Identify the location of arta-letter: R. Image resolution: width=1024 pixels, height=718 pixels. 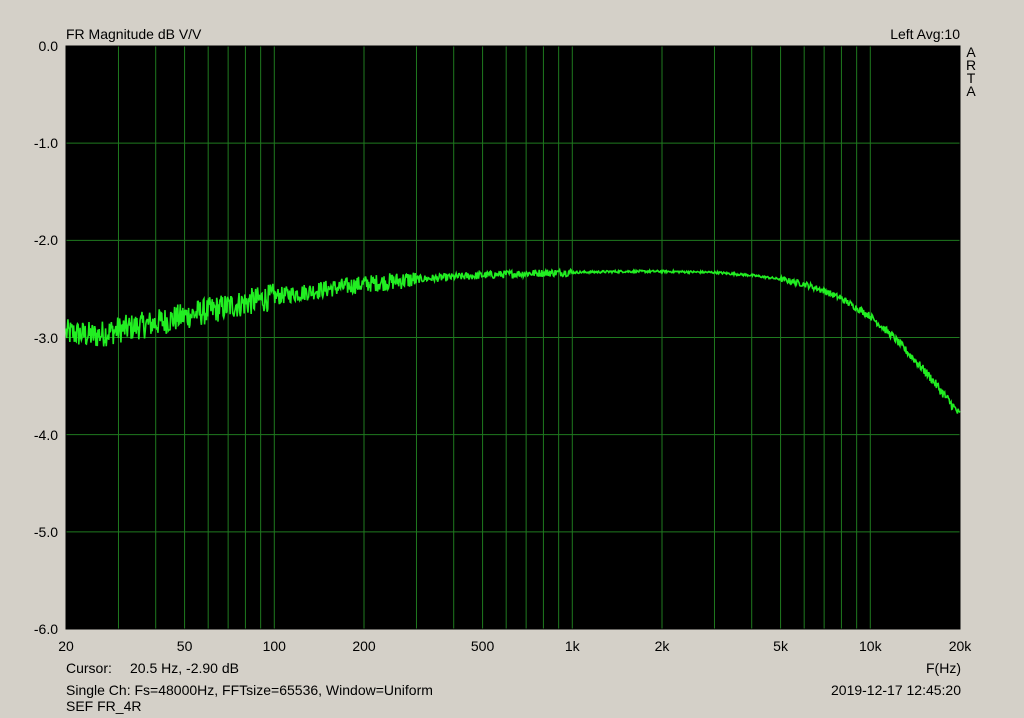
(971, 65).